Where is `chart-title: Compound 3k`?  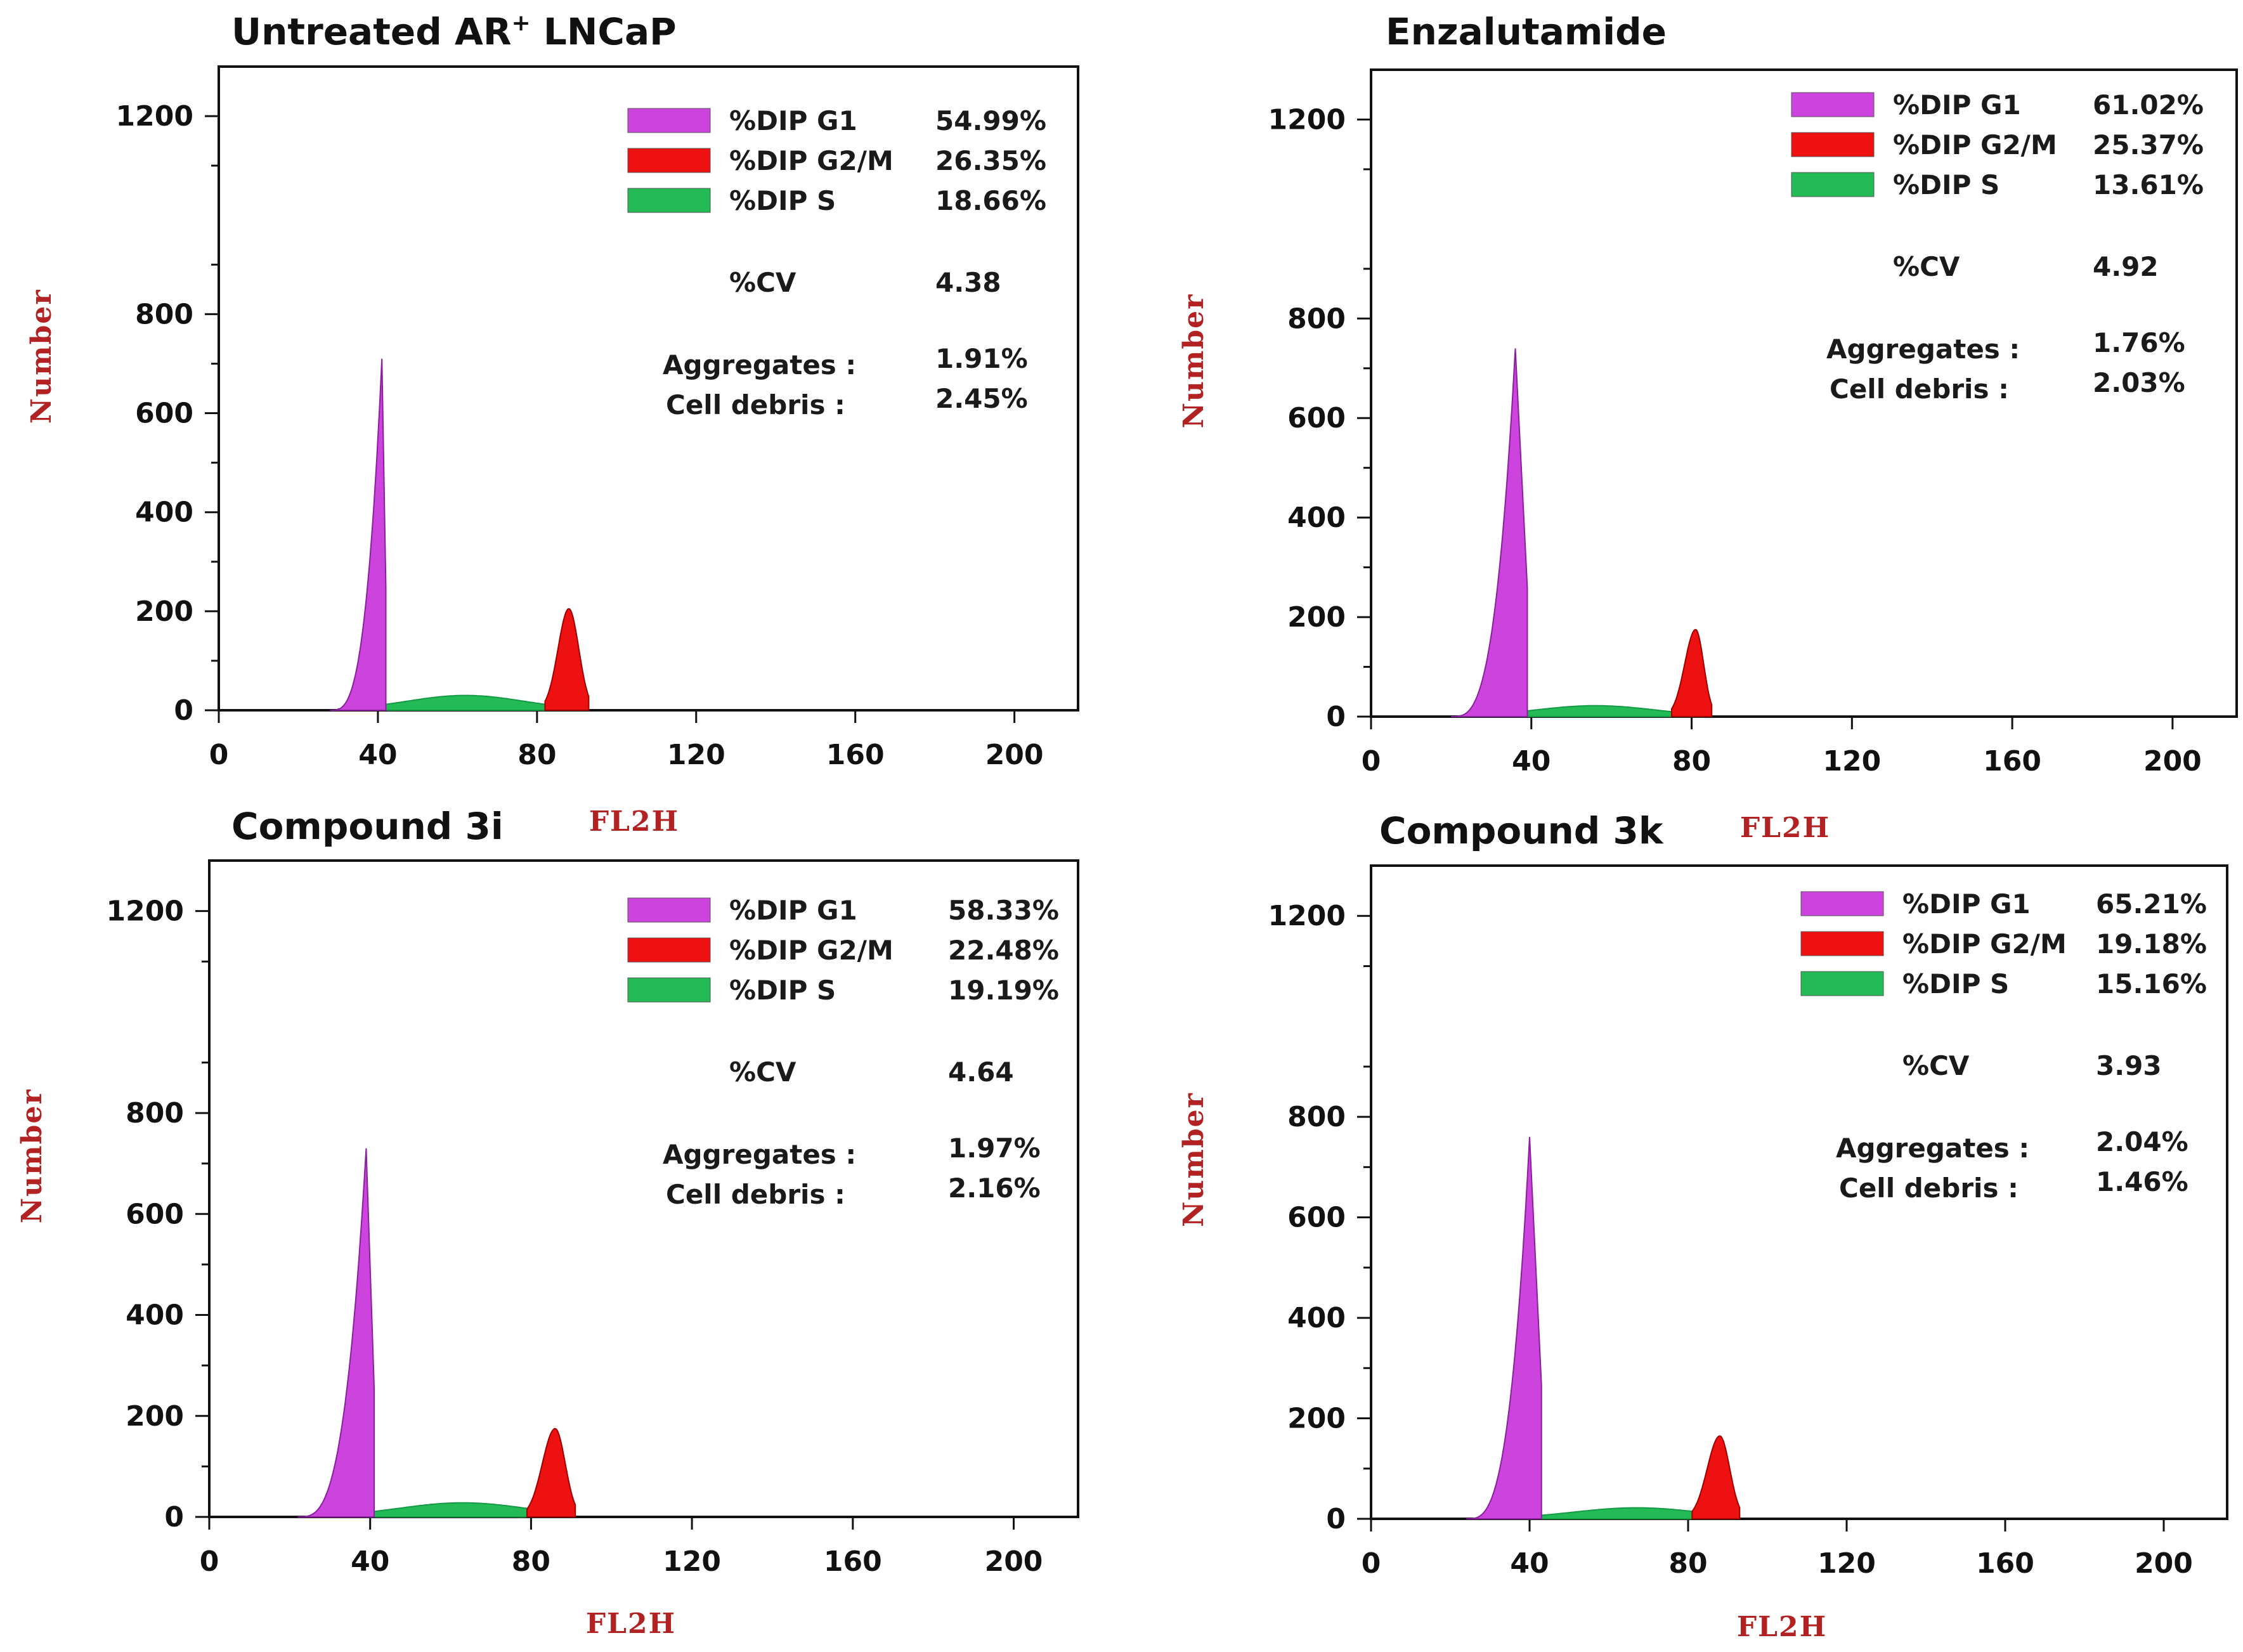 chart-title: Compound 3k is located at coordinates (1521, 831).